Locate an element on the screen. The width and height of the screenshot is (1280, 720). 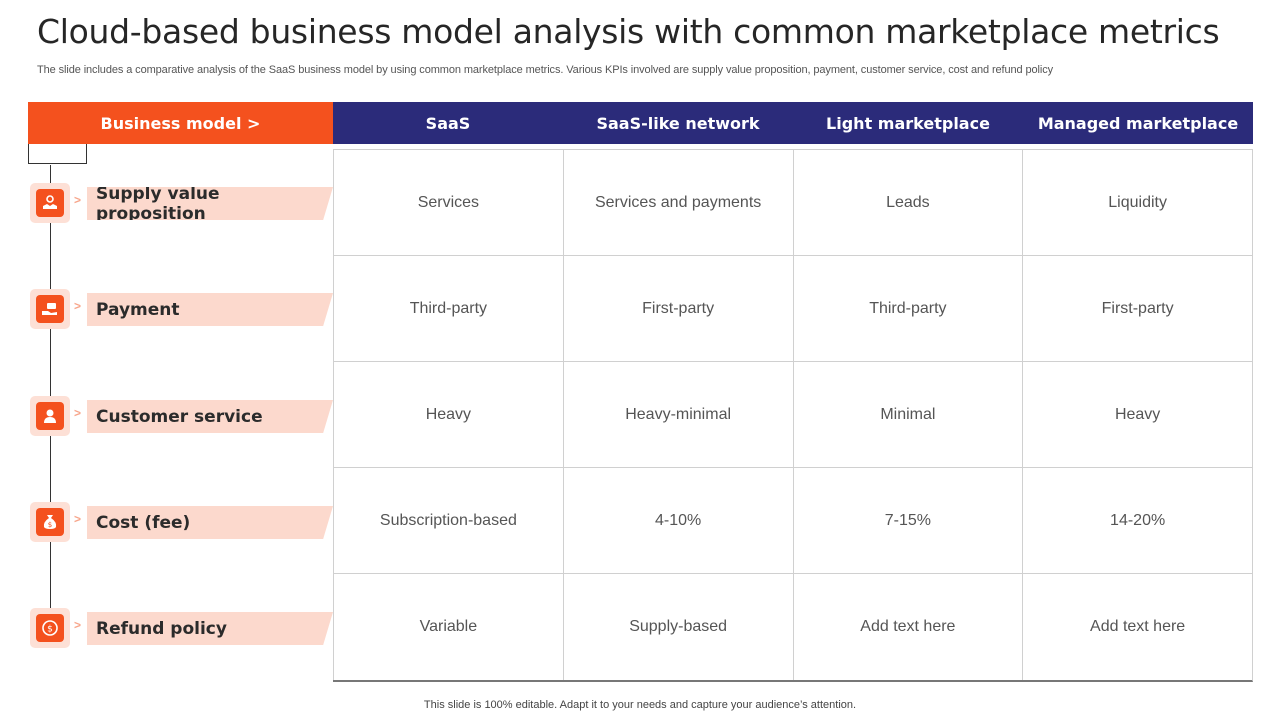
table-cell: 14-20% is located at coordinates (1137, 521).